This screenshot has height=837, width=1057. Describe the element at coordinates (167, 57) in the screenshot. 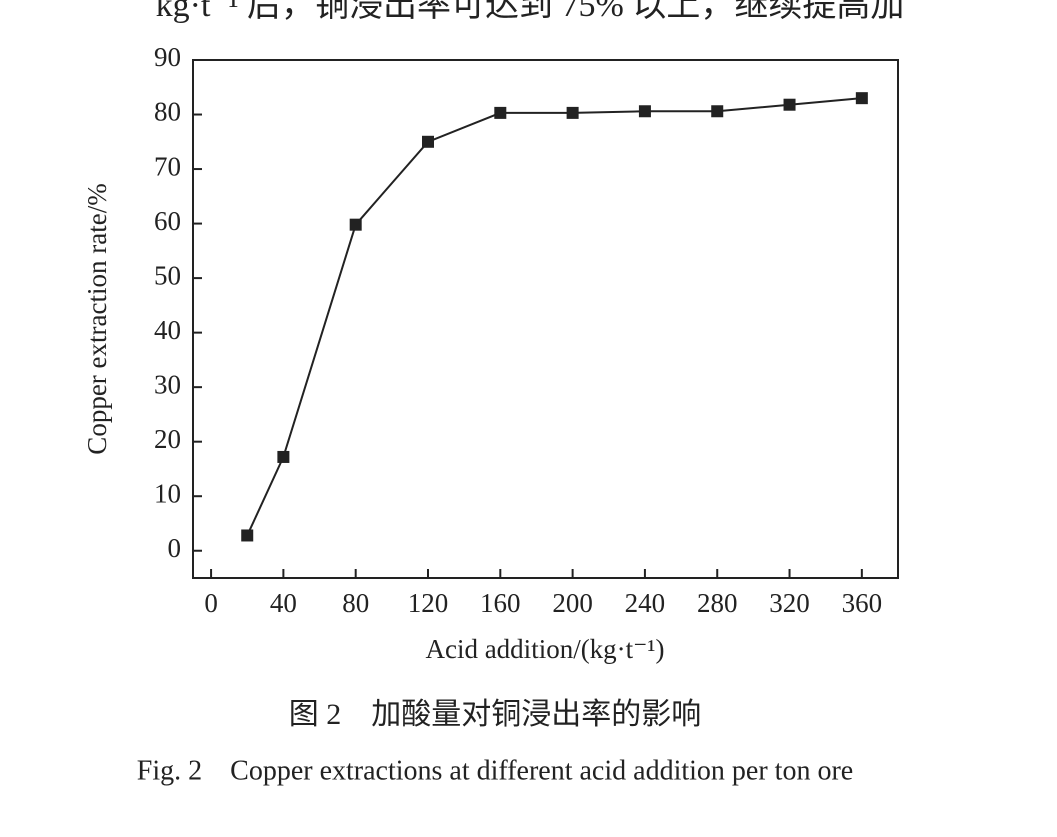

I see `y-tick-label: 90` at that location.